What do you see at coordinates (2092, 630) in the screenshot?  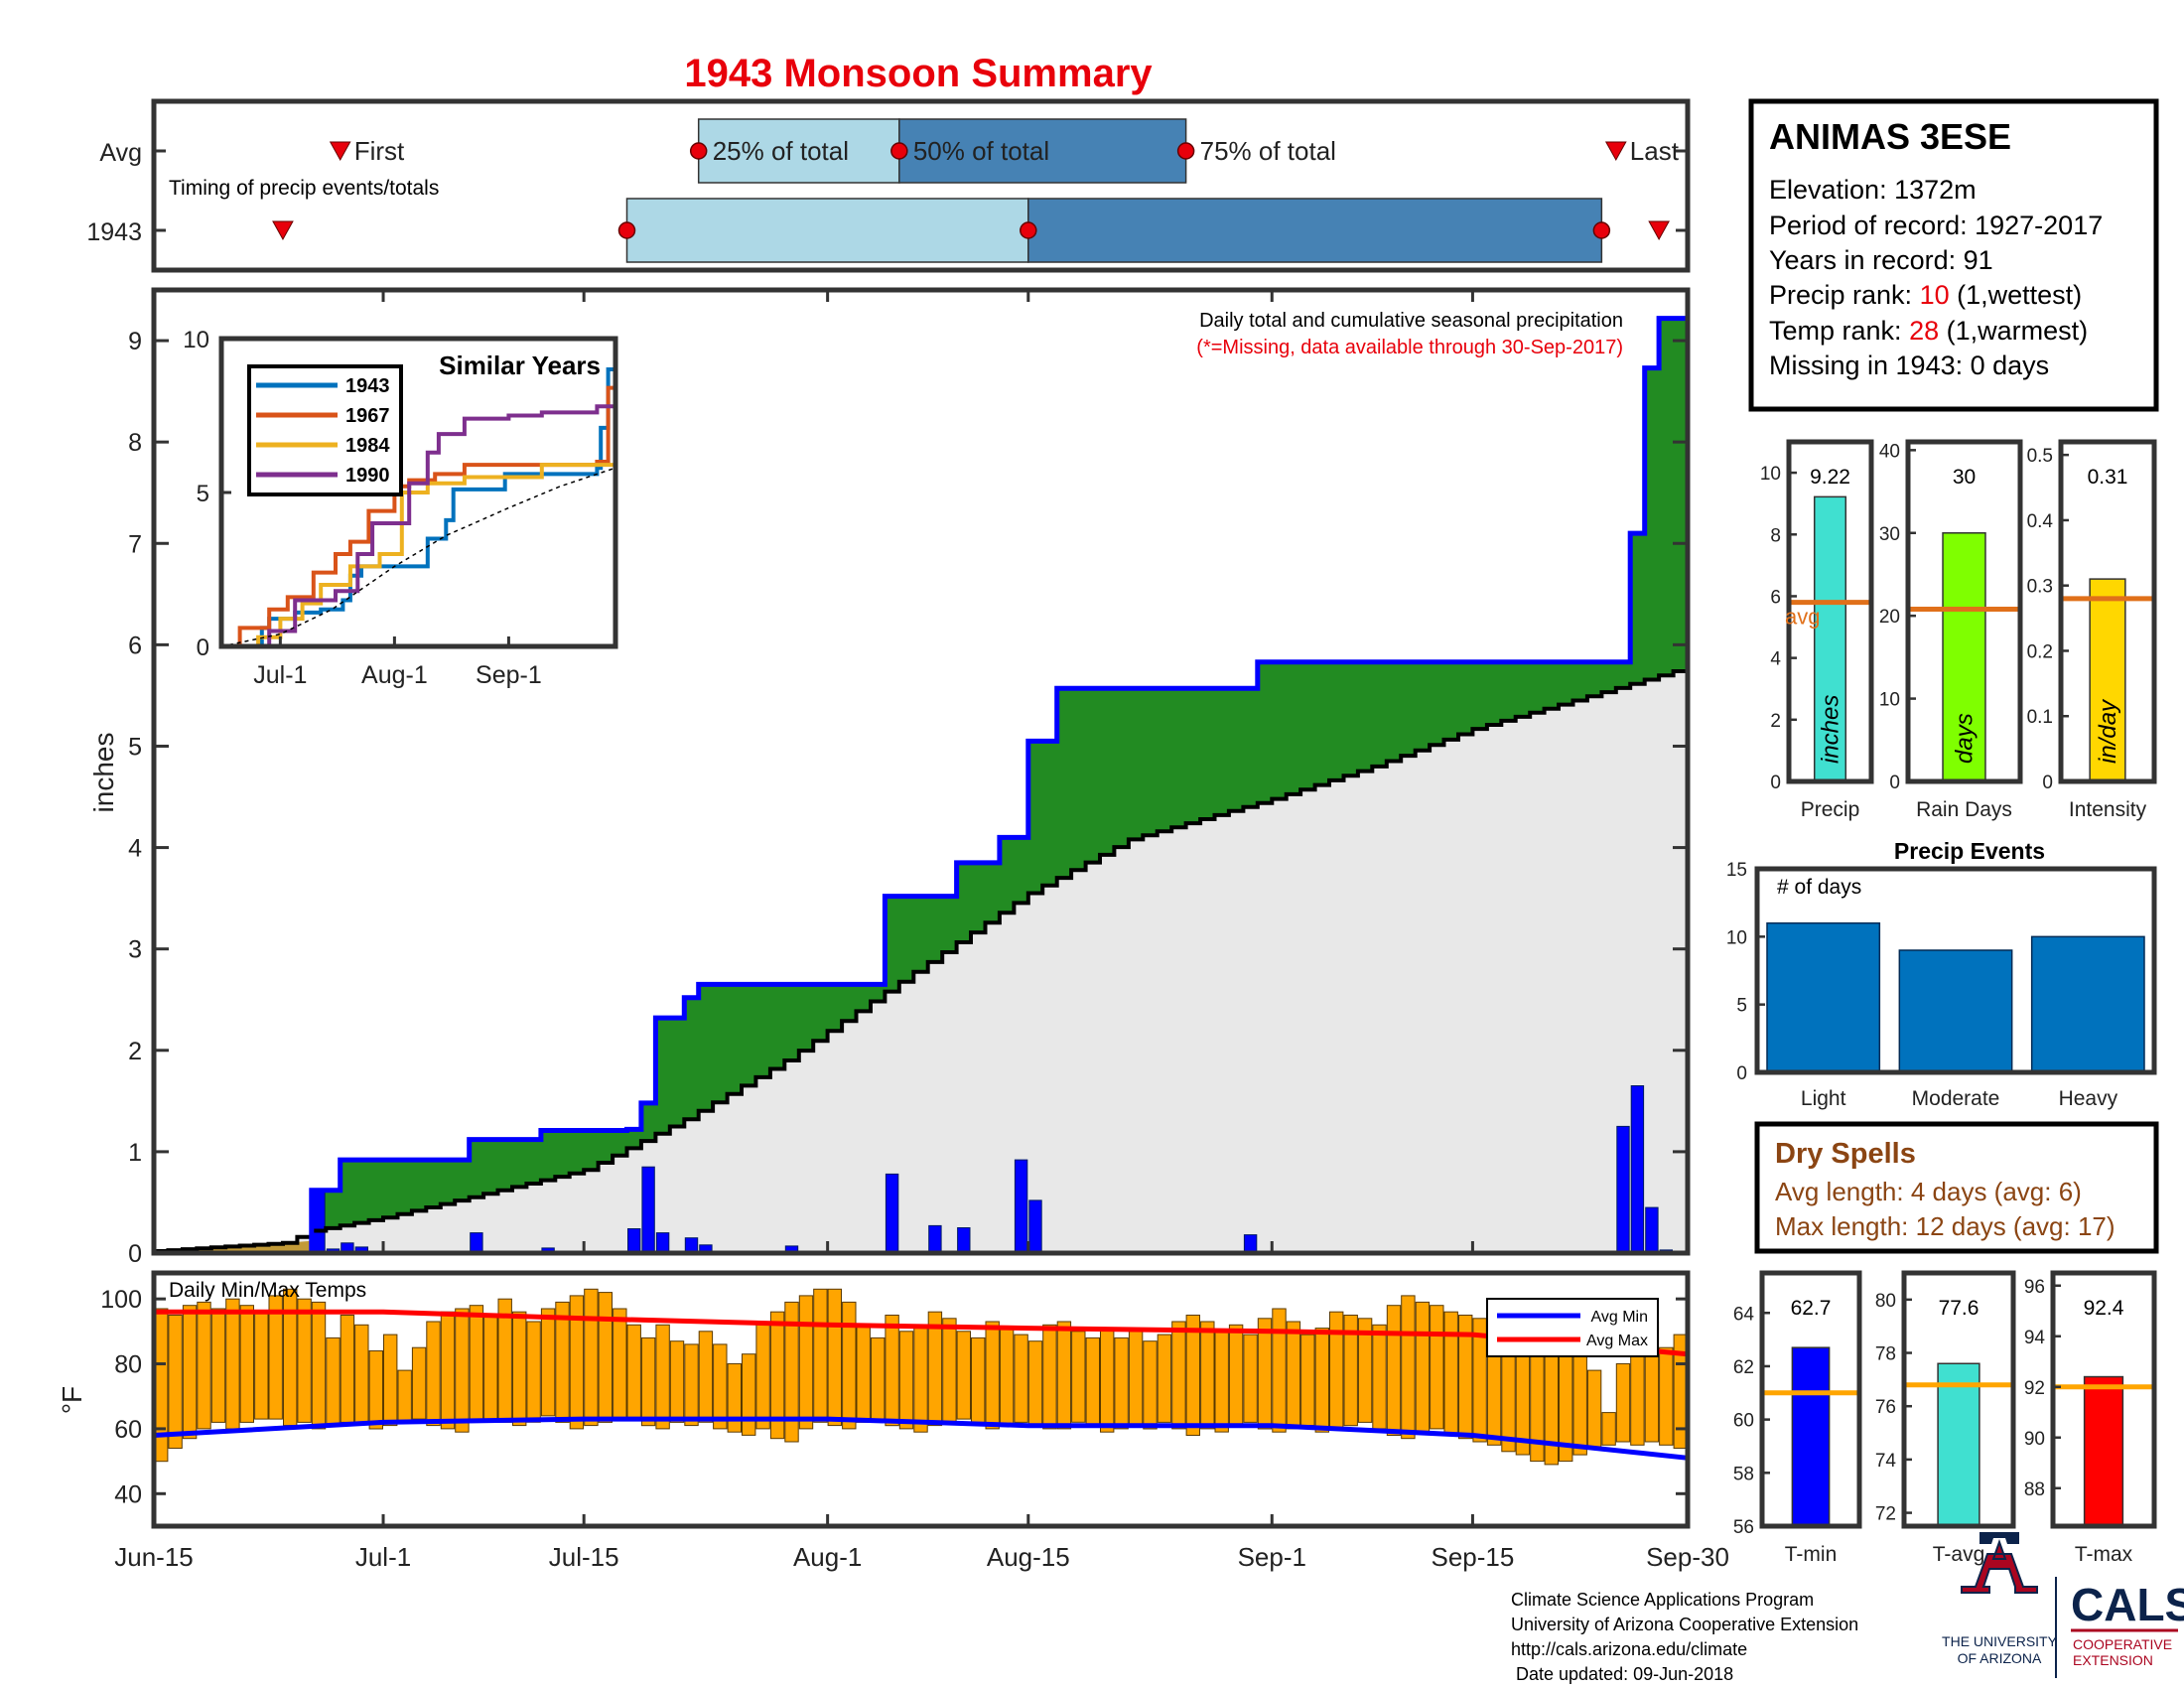 I see `small-chart-intensity: 0.31 0 0.1 0.2 0.3 0.4 0.5 in/day Intensity` at bounding box center [2092, 630].